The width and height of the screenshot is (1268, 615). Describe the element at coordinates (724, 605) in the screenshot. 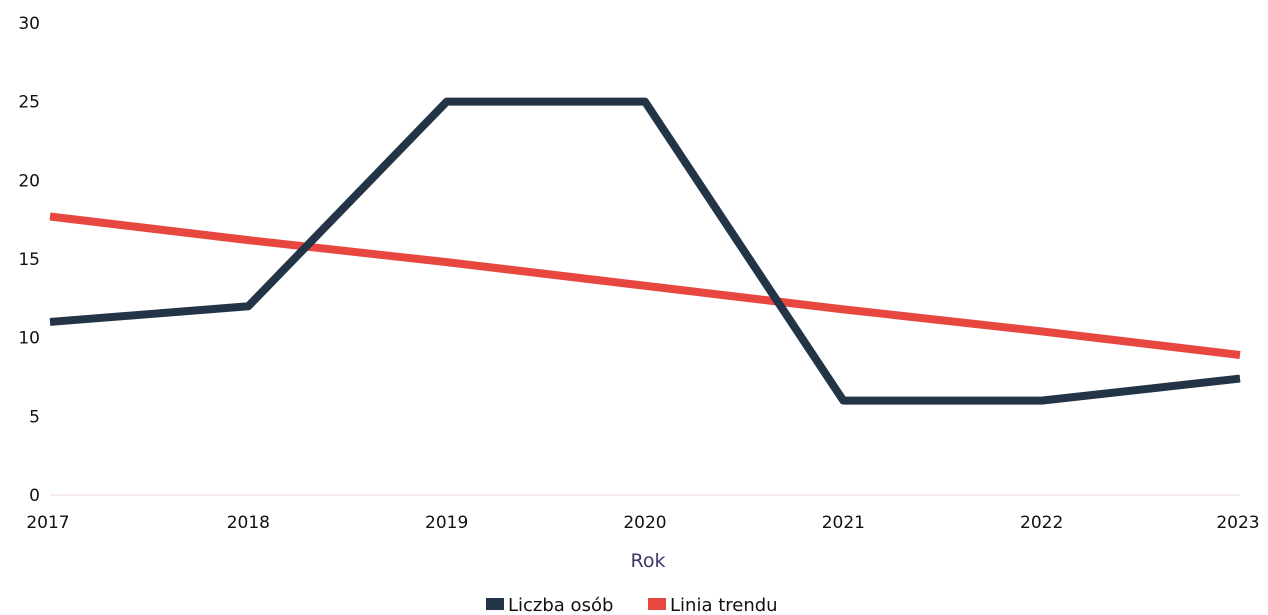

I see `legend-label: Linia trendu` at that location.